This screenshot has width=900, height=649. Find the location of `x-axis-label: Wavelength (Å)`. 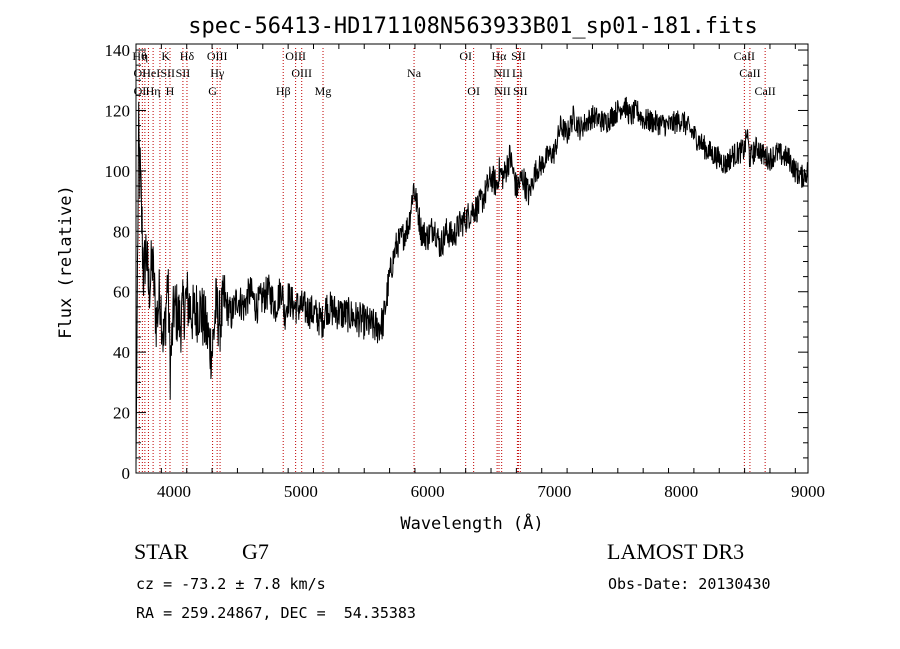

x-axis-label: Wavelength (Å) is located at coordinates (471, 523).